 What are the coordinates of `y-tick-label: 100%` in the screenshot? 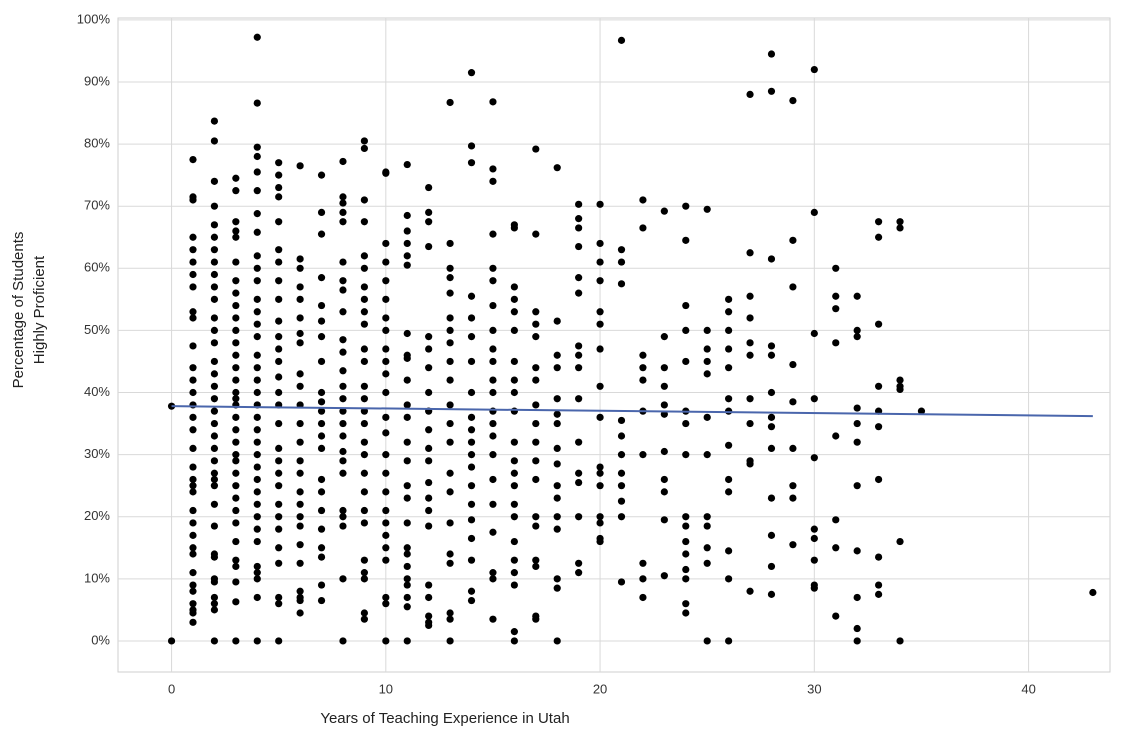 It's located at (94, 18).